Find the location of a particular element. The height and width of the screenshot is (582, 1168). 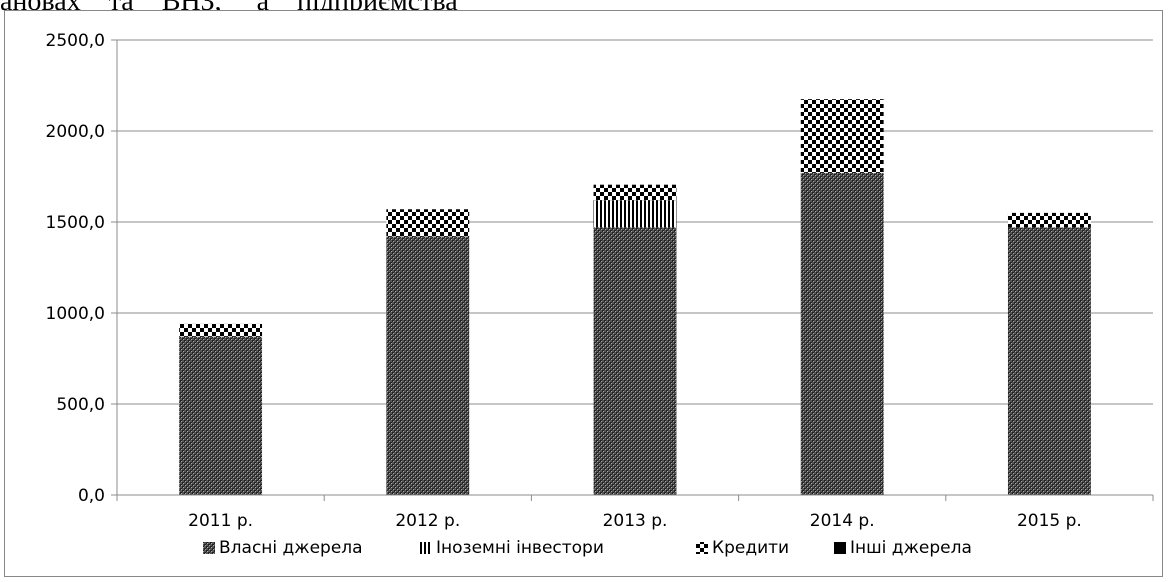

legend-label: Іноземні інвестори is located at coordinates (520, 548).